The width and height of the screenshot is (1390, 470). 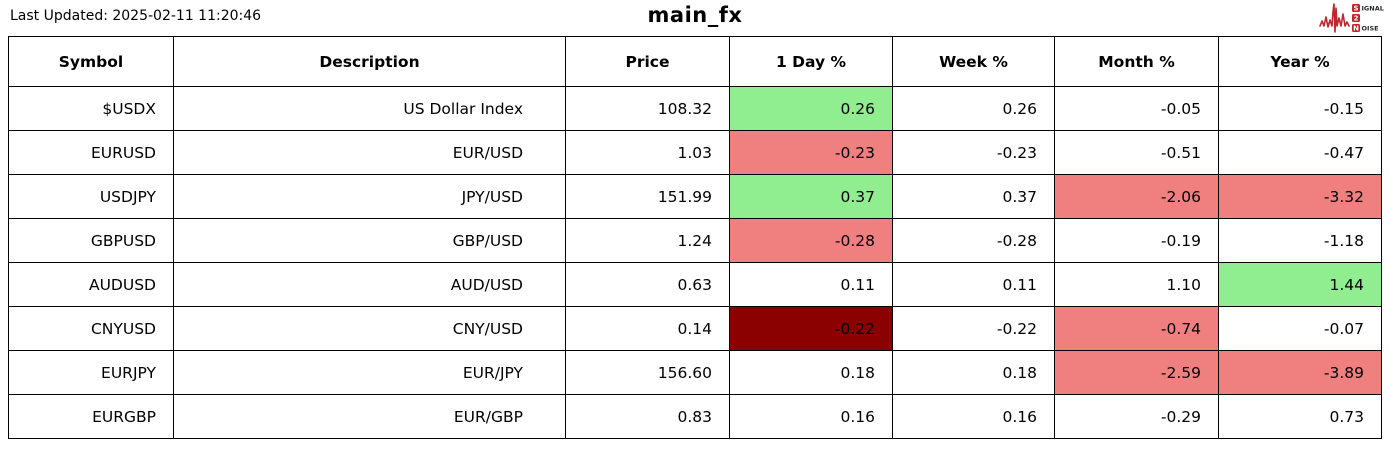 What do you see at coordinates (973, 328) in the screenshot?
I see `cell-week-pct: -0.22` at bounding box center [973, 328].